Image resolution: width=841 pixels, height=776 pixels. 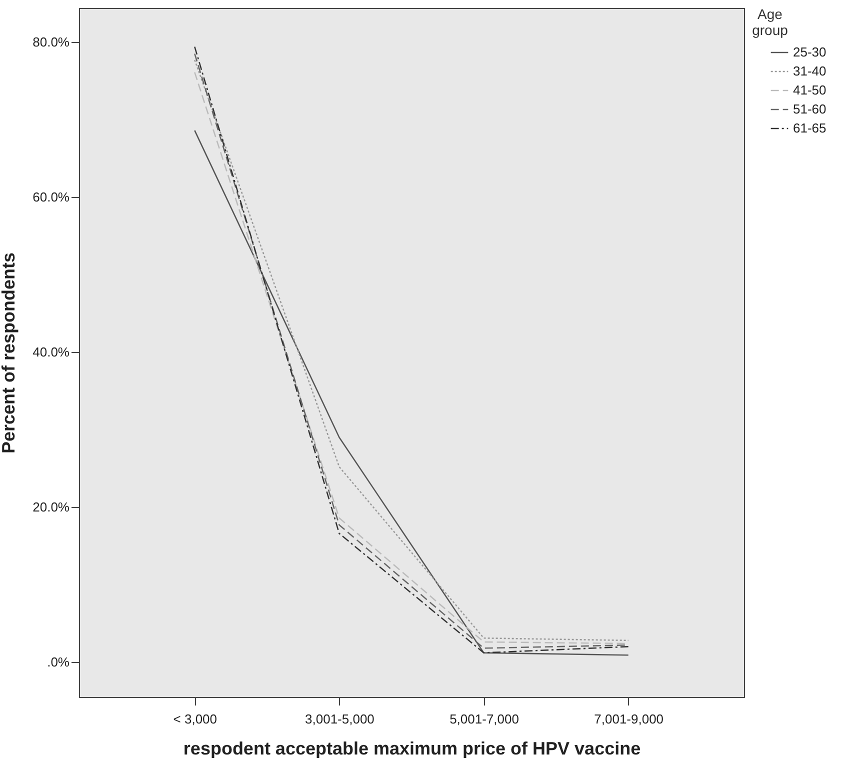 I want to click on legend-label: 25-30, so click(x=809, y=52).